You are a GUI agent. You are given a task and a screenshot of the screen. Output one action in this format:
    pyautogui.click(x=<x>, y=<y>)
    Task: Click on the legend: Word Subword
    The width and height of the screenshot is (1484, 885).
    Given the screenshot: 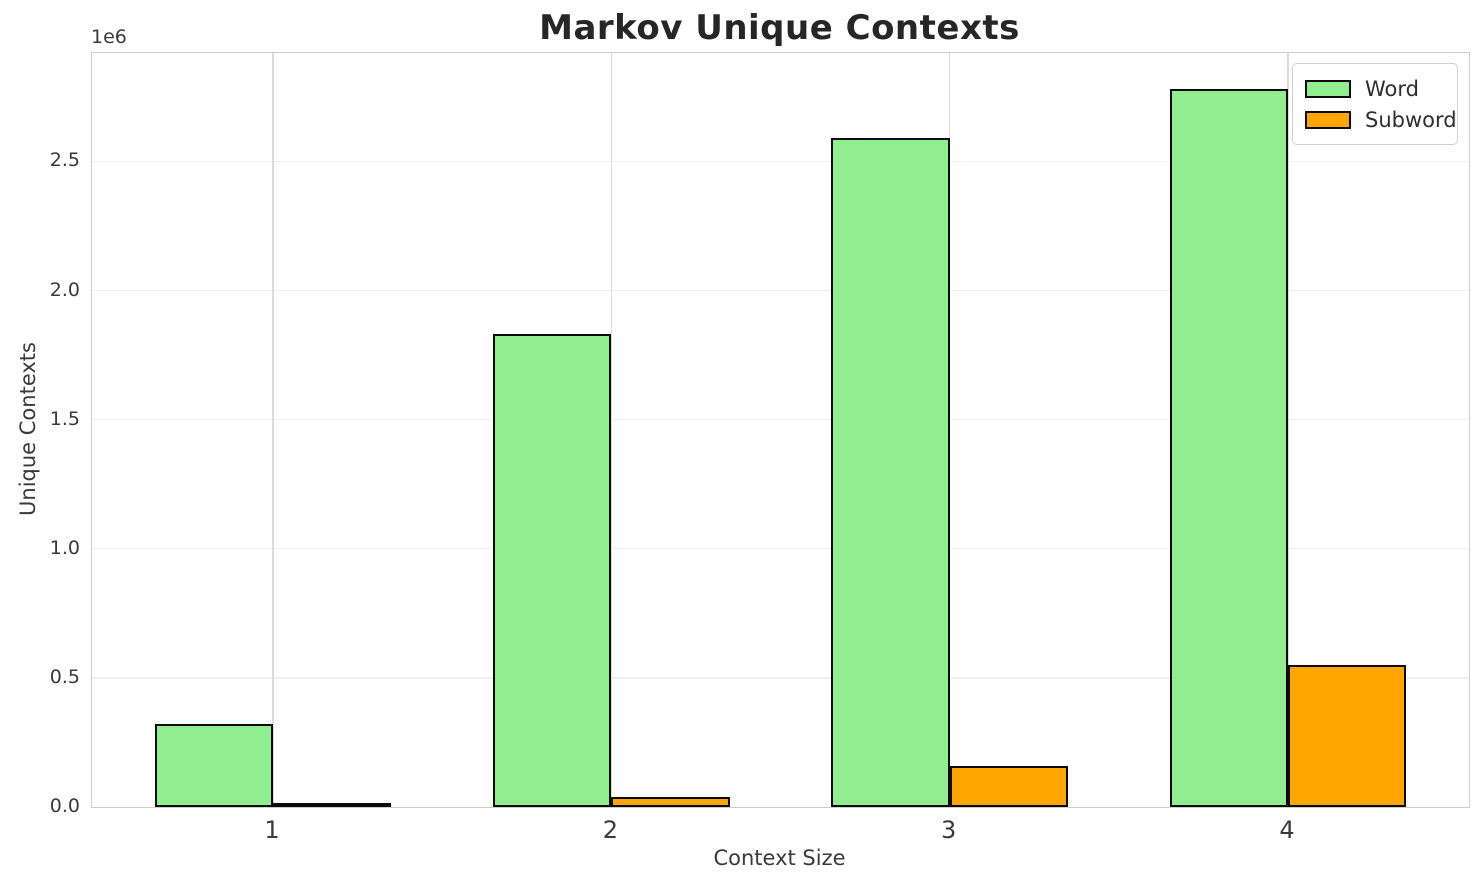 What is the action you would take?
    pyautogui.click(x=1375, y=104)
    